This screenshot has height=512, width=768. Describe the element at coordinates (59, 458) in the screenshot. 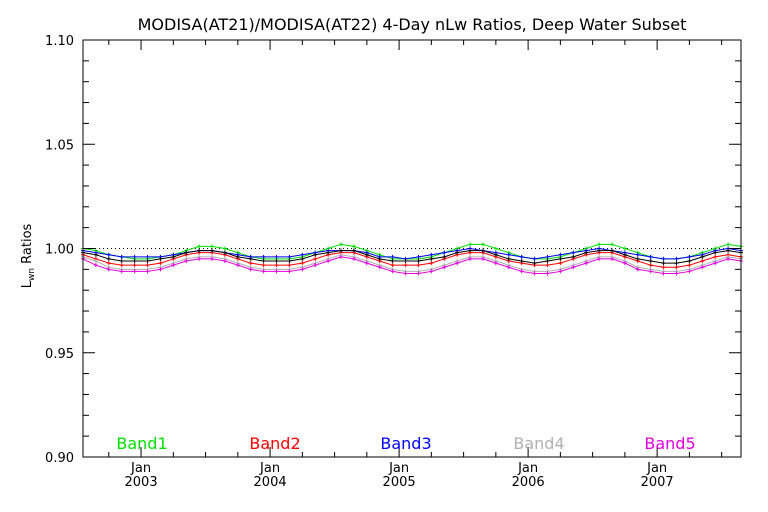

I see `y-tick-label: 0.90` at that location.